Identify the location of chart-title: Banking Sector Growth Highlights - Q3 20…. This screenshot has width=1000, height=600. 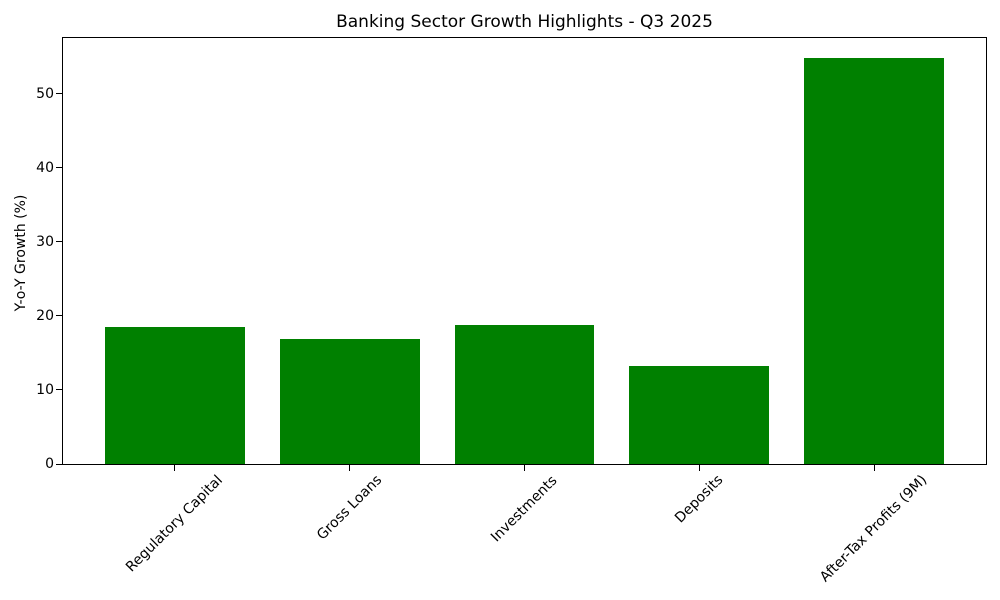
(524, 22).